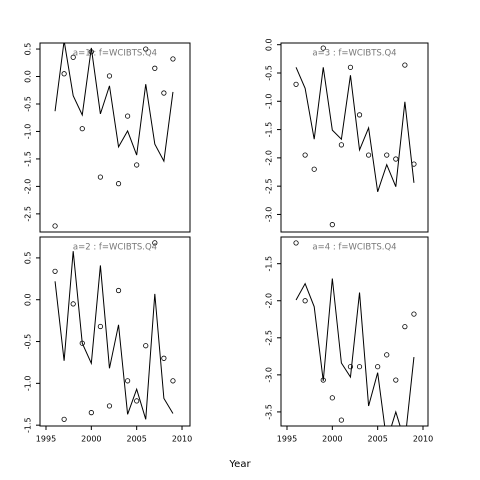 Image resolution: width=480 pixels, height=480 pixels. What do you see at coordinates (354, 248) in the screenshot?
I see `panel-title: a=4 : f=WCIBTS.Q4` at bounding box center [354, 248].